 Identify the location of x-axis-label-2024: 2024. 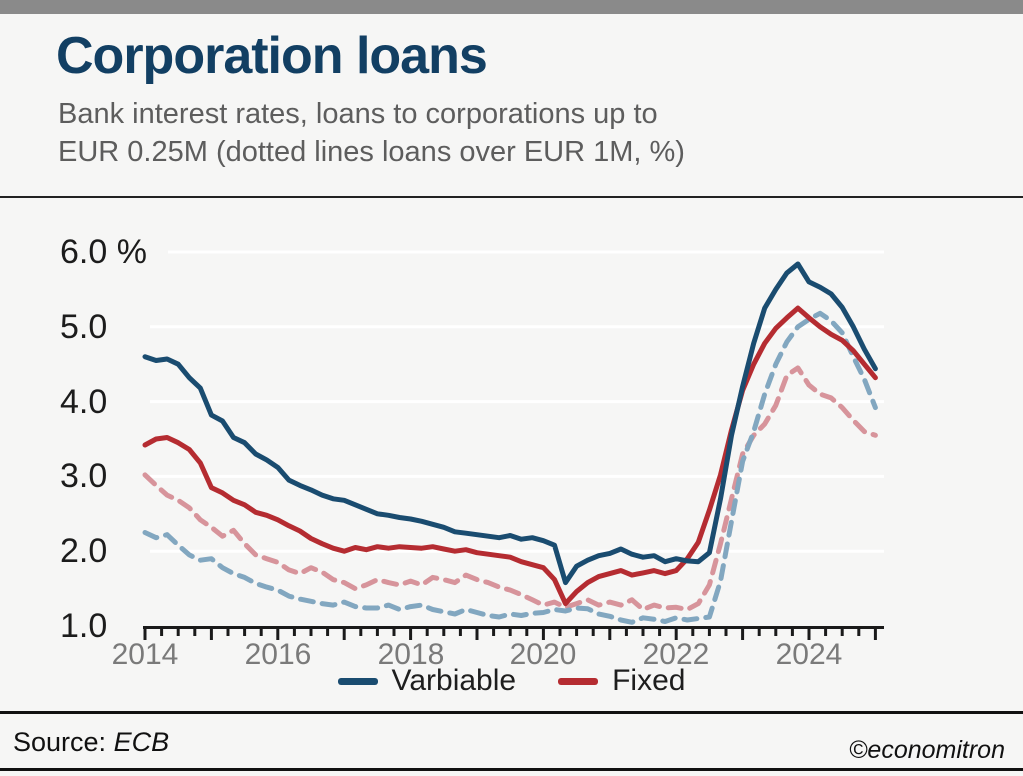
(809, 654).